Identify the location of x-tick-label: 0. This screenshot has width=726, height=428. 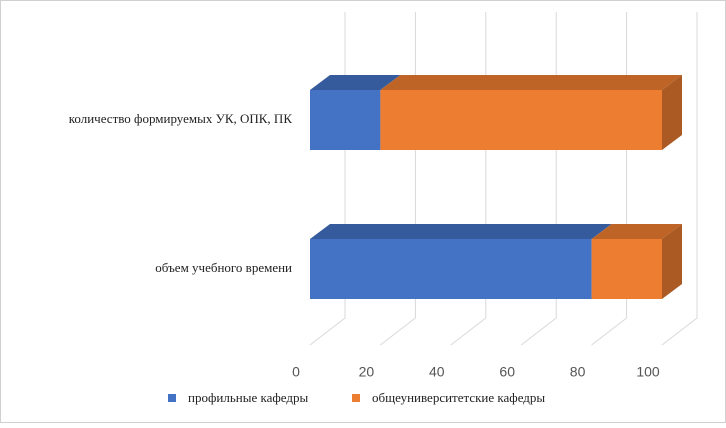
(296, 372).